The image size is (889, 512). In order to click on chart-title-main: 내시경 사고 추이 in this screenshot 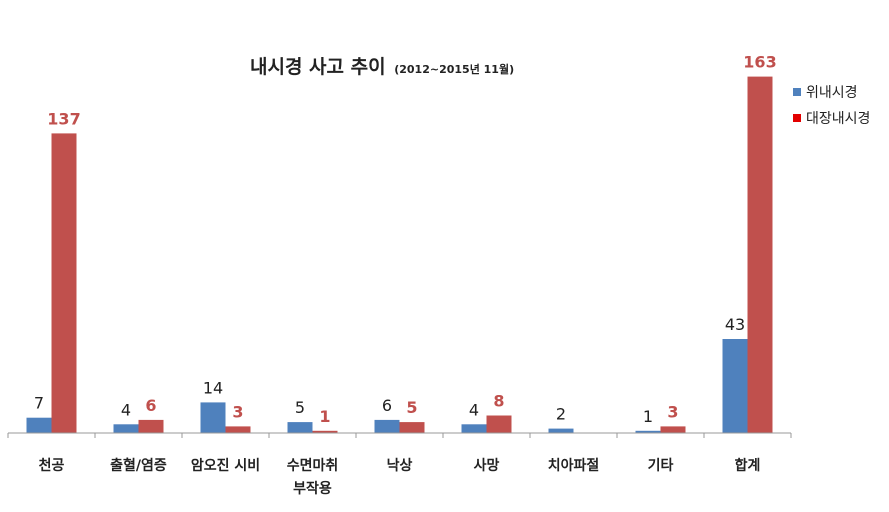, I will do `click(318, 67)`.